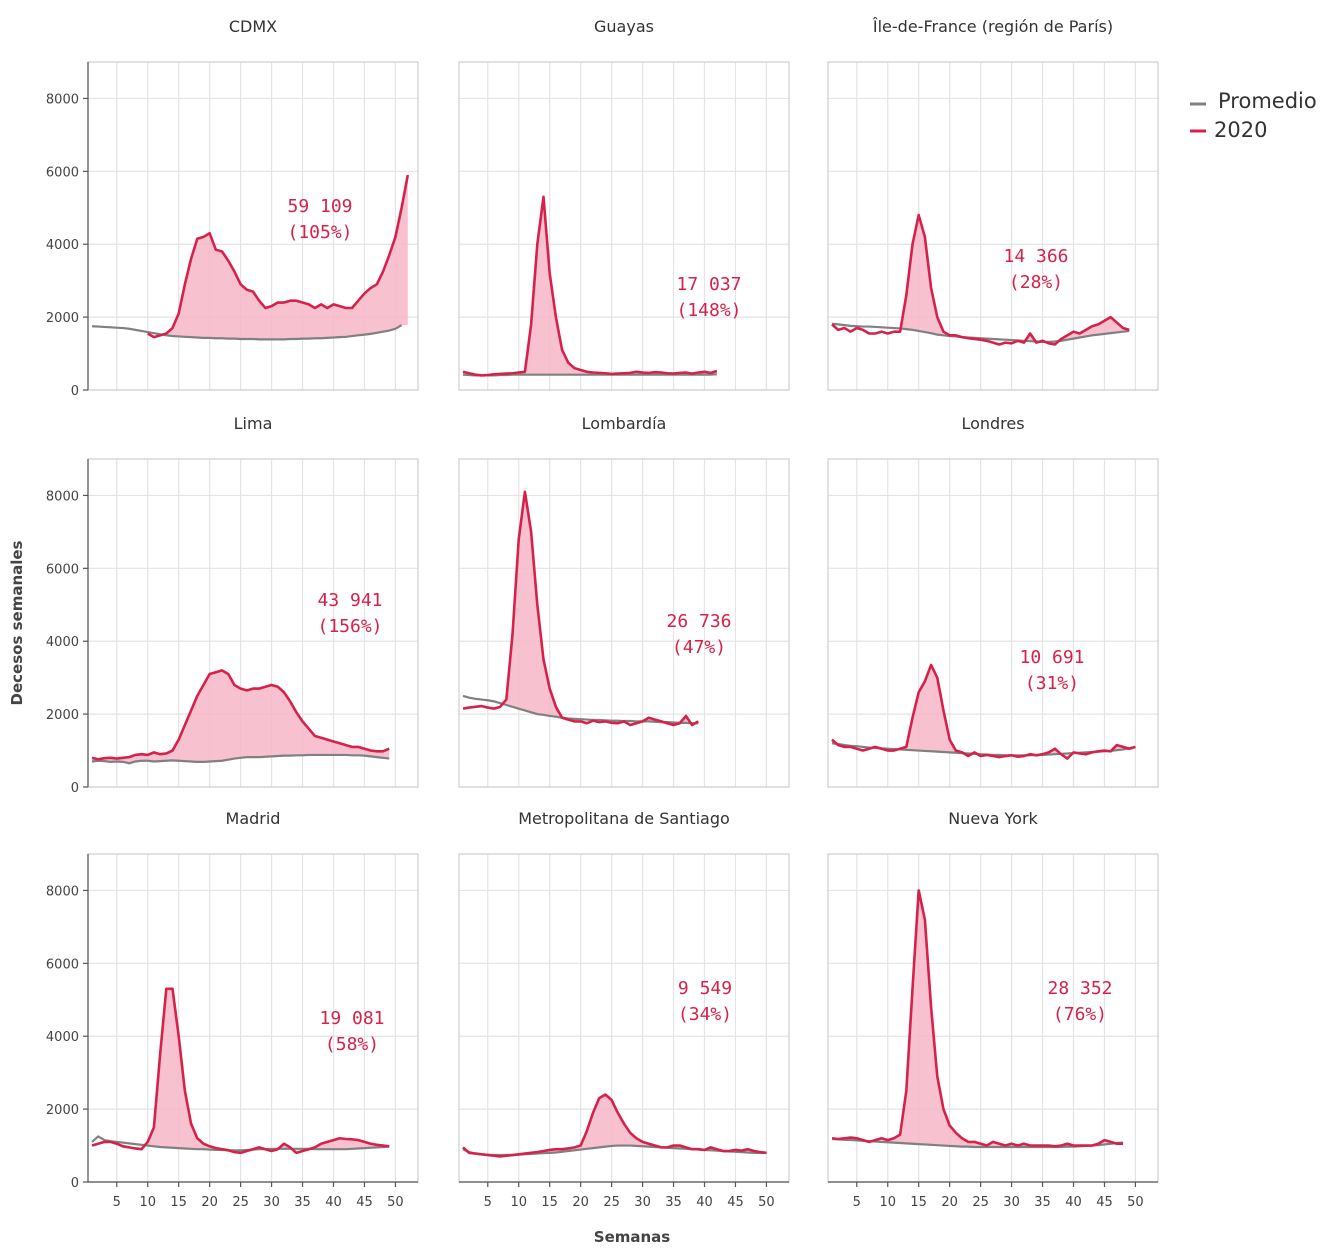 The height and width of the screenshot is (1256, 1332). Describe the element at coordinates (708, 284) in the screenshot. I see `excess-annotation: 17 037` at that location.